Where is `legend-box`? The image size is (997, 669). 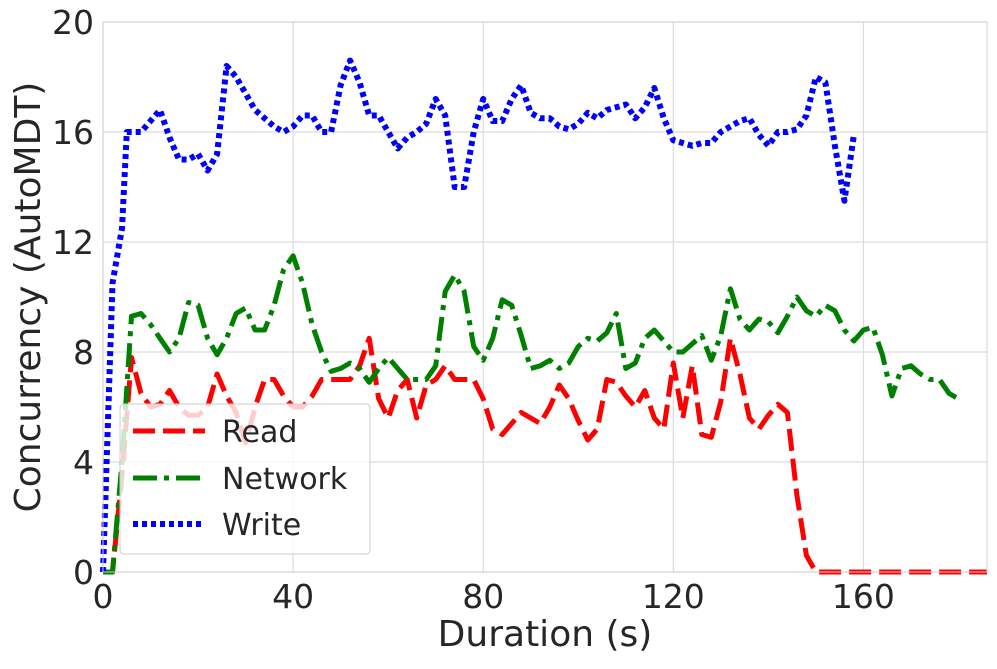
legend-box is located at coordinates (245, 479).